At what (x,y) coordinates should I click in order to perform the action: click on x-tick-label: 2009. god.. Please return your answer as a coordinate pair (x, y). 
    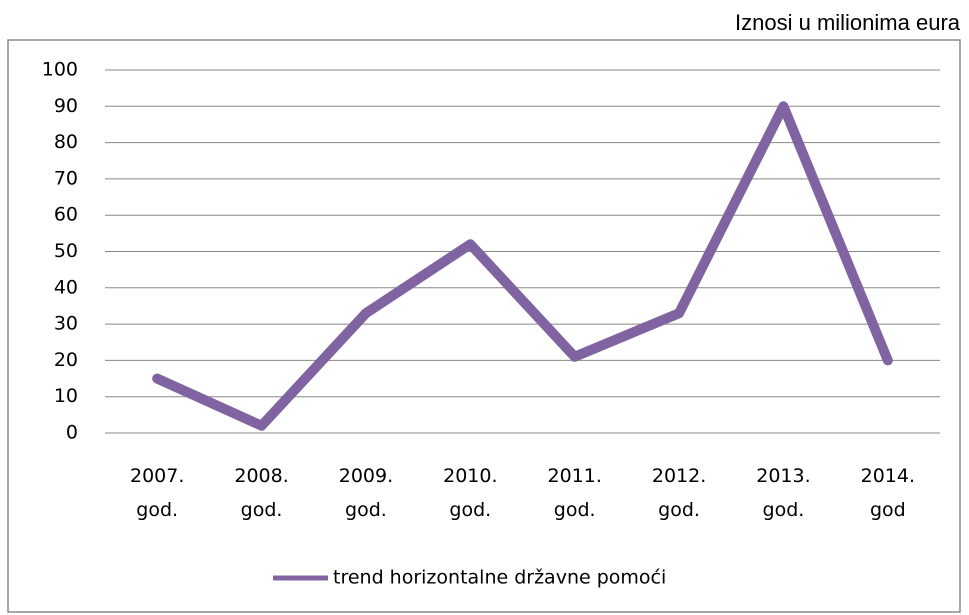
    Looking at the image, I should click on (366, 493).